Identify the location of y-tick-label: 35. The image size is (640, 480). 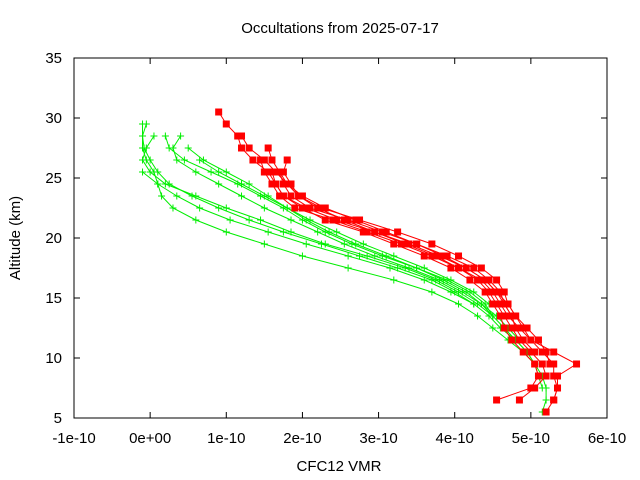
(53, 58).